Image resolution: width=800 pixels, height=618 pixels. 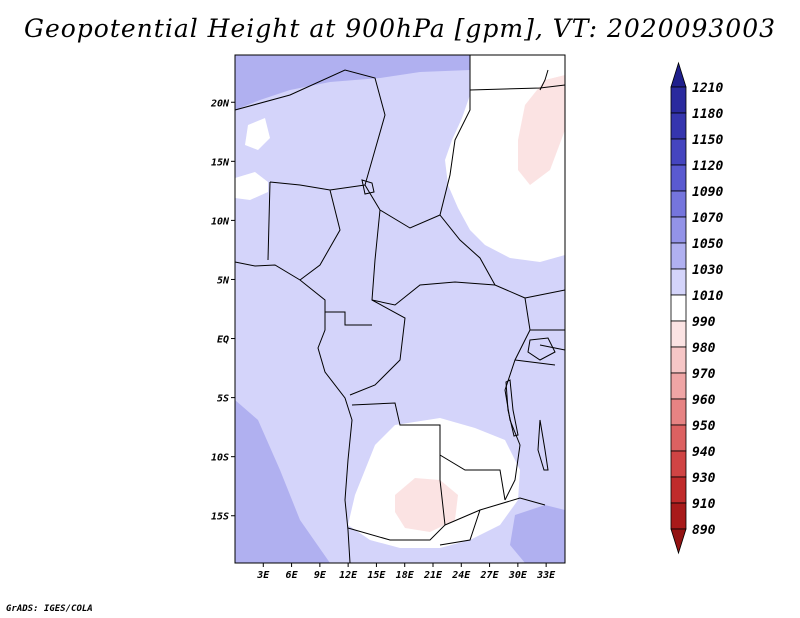 I want to click on y-tick-label: 10N, so click(x=220, y=221).